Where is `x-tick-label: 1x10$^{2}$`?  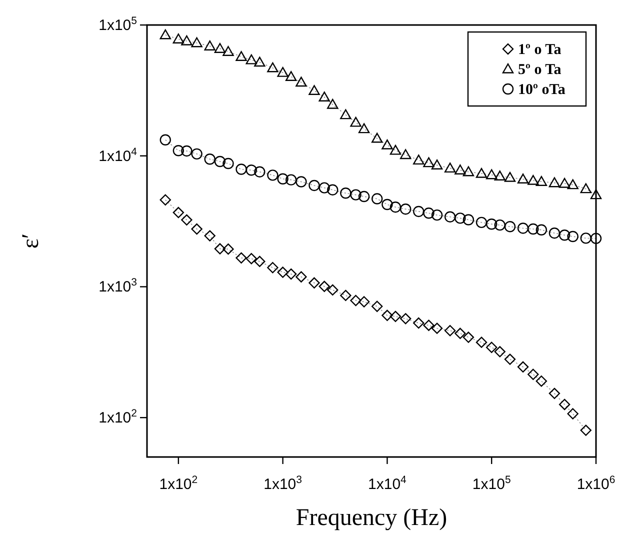 x-tick-label: 1x10$^{2}$ is located at coordinates (178, 483).